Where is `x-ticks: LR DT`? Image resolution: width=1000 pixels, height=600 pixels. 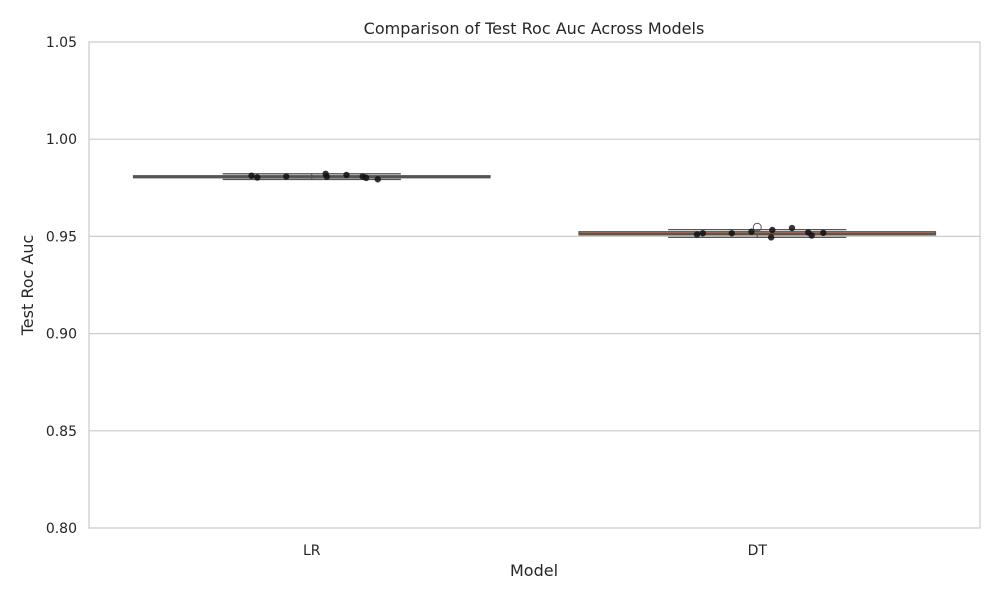 x-ticks: LR DT is located at coordinates (535, 551).